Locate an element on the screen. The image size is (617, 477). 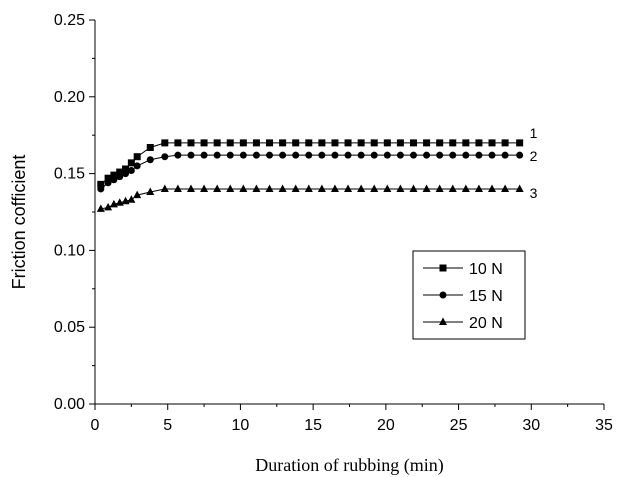
legend-label: 15 N is located at coordinates (486, 296).